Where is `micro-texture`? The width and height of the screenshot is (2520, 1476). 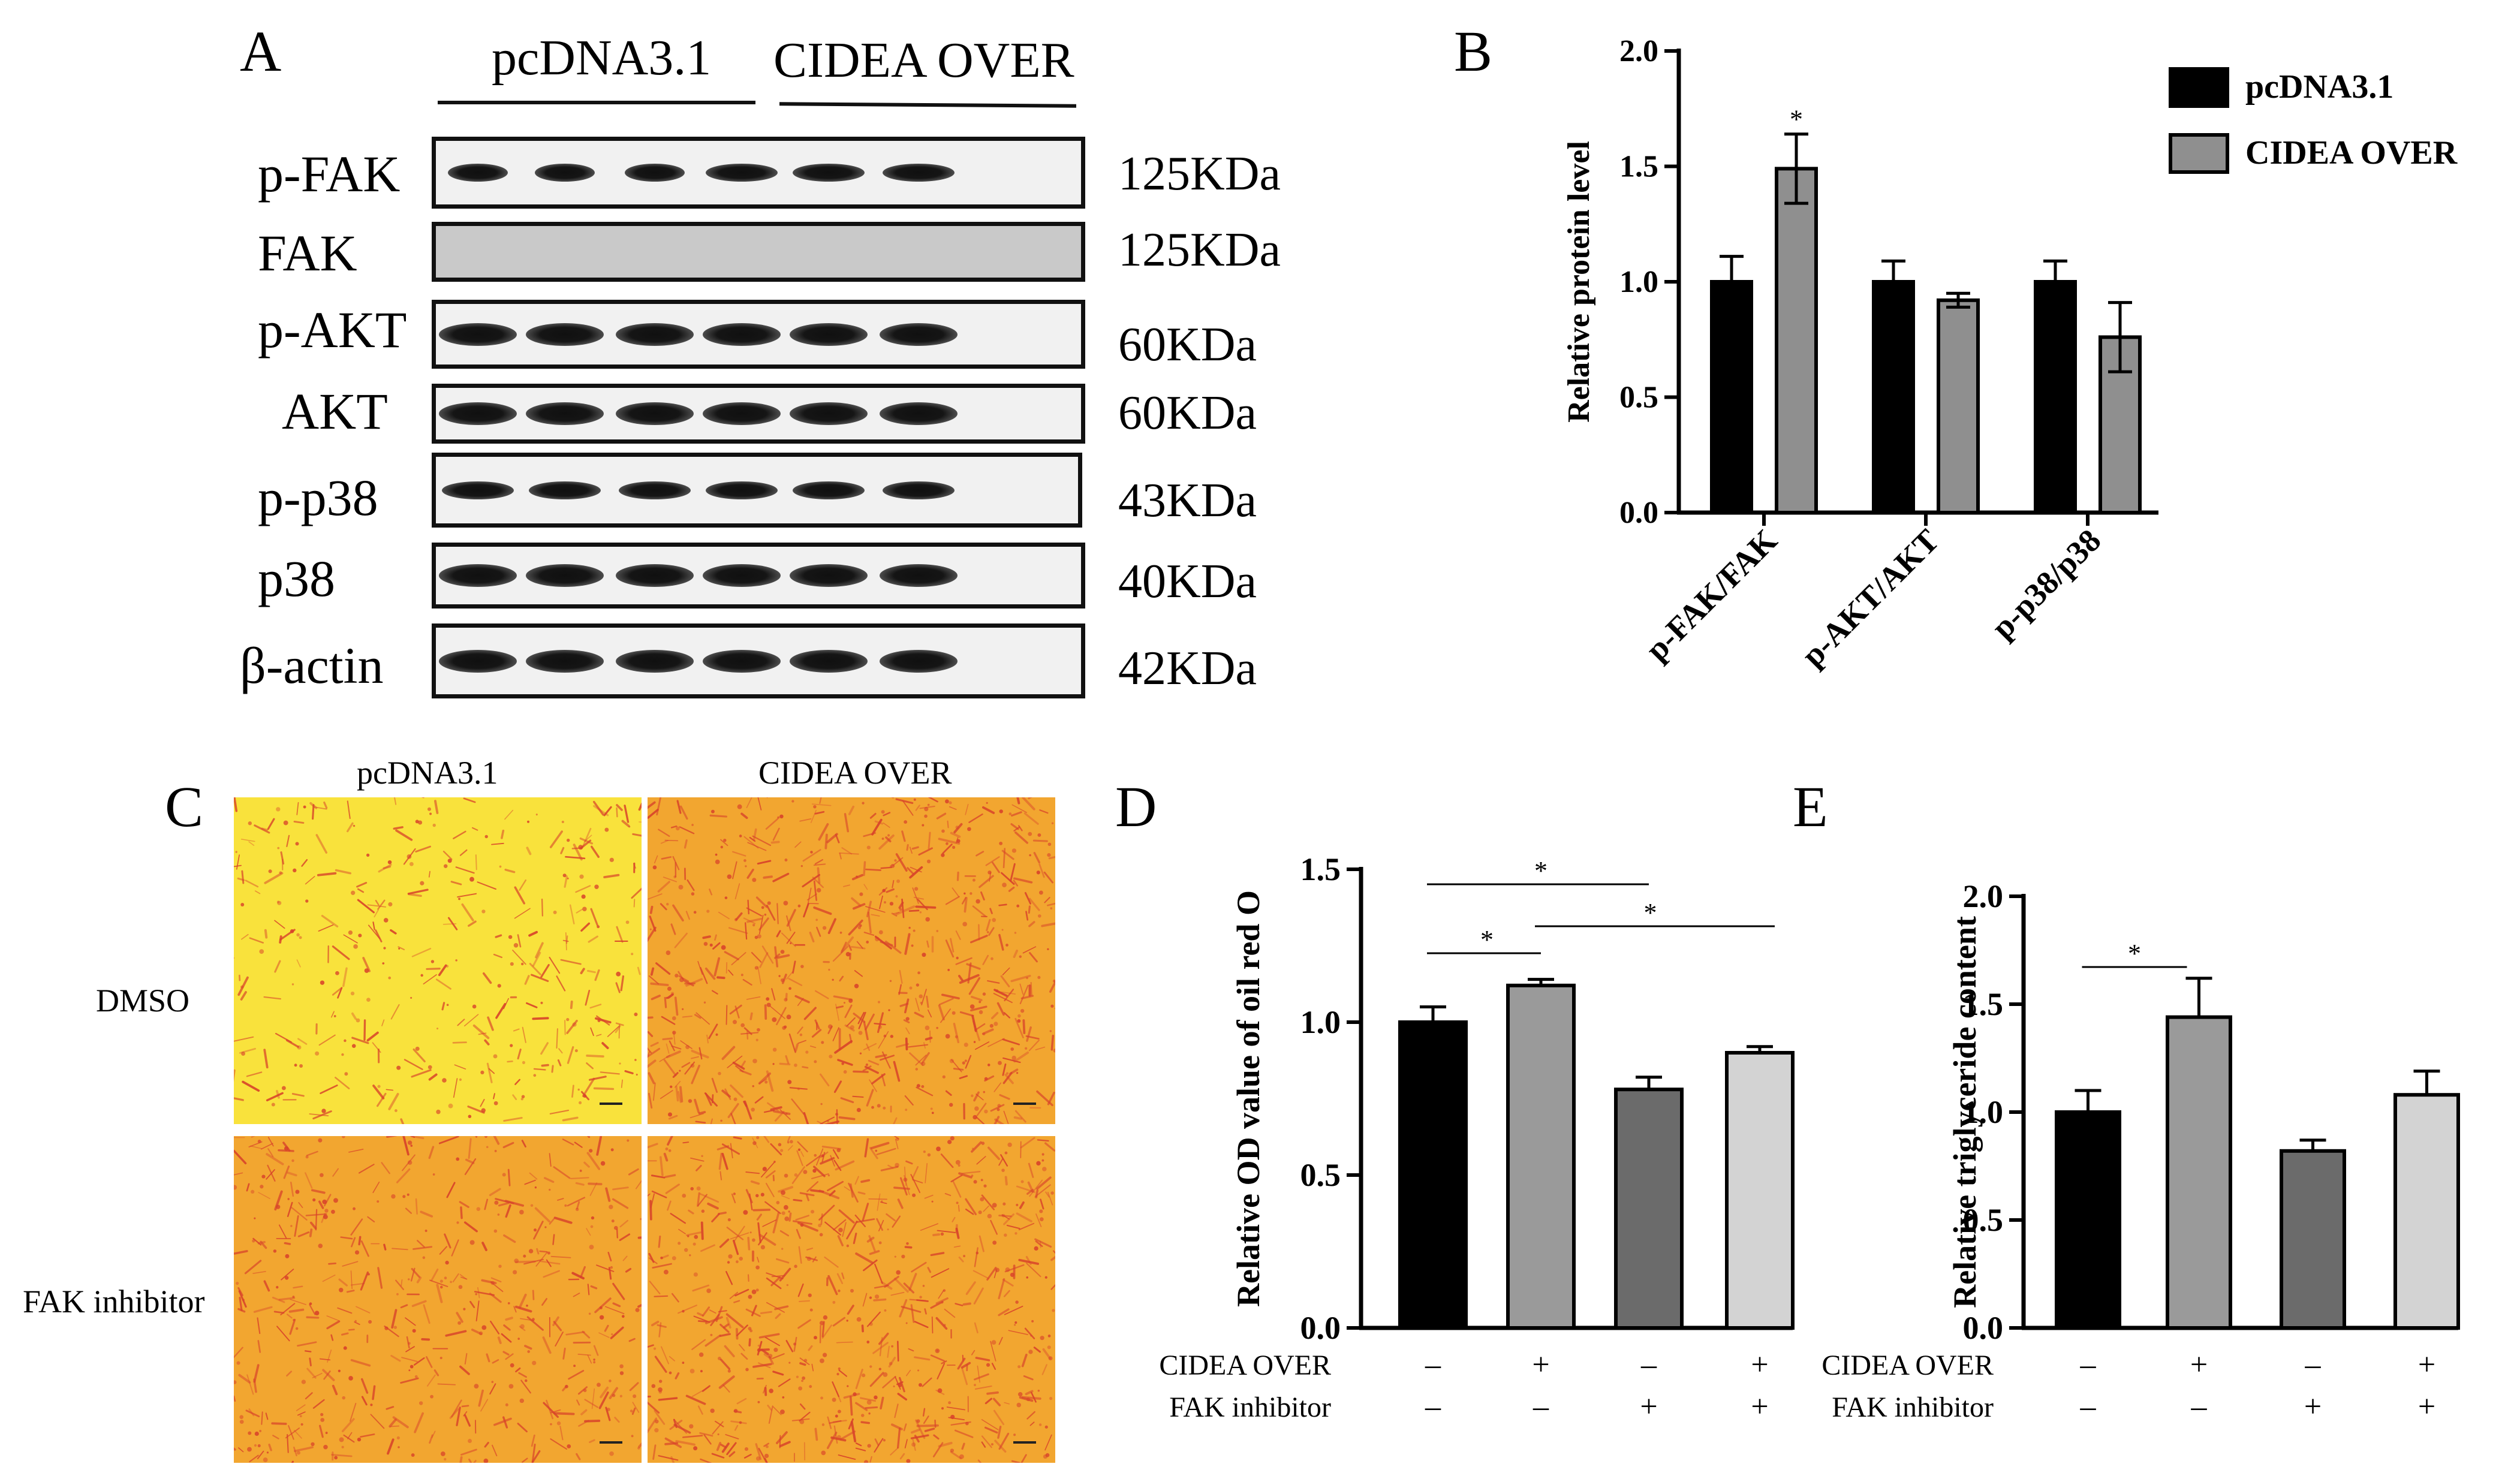 micro-texture is located at coordinates (851, 1299).